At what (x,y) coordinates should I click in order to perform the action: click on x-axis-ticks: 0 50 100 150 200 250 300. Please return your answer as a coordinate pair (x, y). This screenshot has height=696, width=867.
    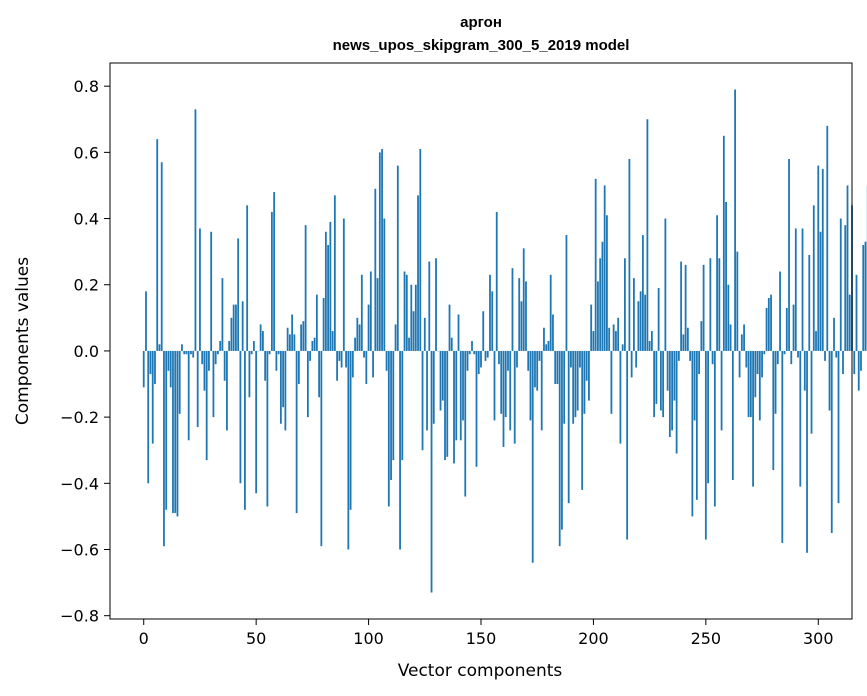
    Looking at the image, I should click on (486, 633).